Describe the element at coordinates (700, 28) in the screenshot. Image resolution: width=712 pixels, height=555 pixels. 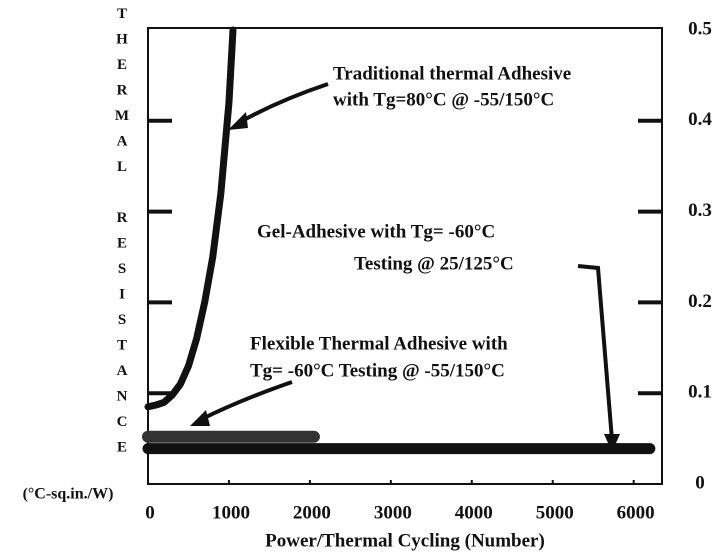
I see `y-tick-label: 0.5` at that location.